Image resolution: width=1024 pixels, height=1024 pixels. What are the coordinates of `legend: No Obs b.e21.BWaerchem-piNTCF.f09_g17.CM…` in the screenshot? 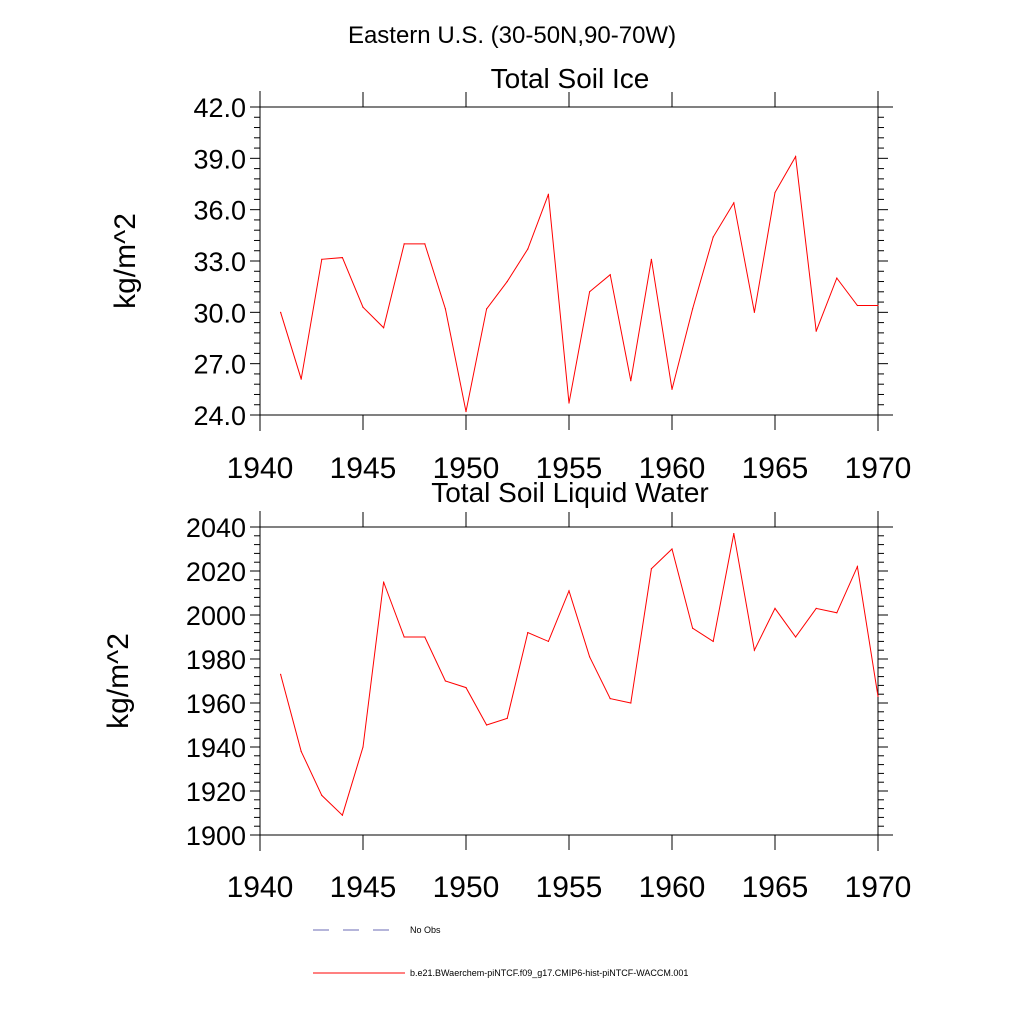 It's located at (500, 951).